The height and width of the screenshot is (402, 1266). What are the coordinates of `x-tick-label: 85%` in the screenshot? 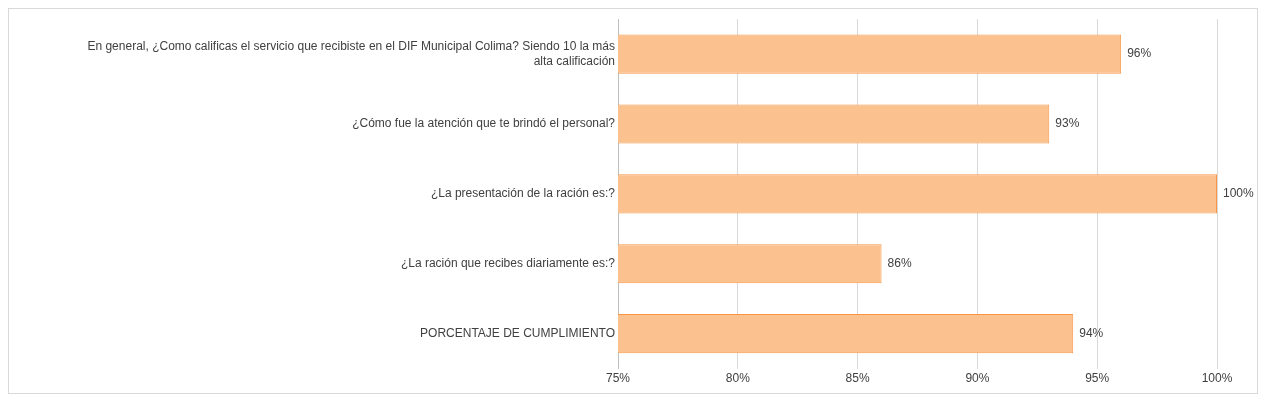 It's located at (857, 378).